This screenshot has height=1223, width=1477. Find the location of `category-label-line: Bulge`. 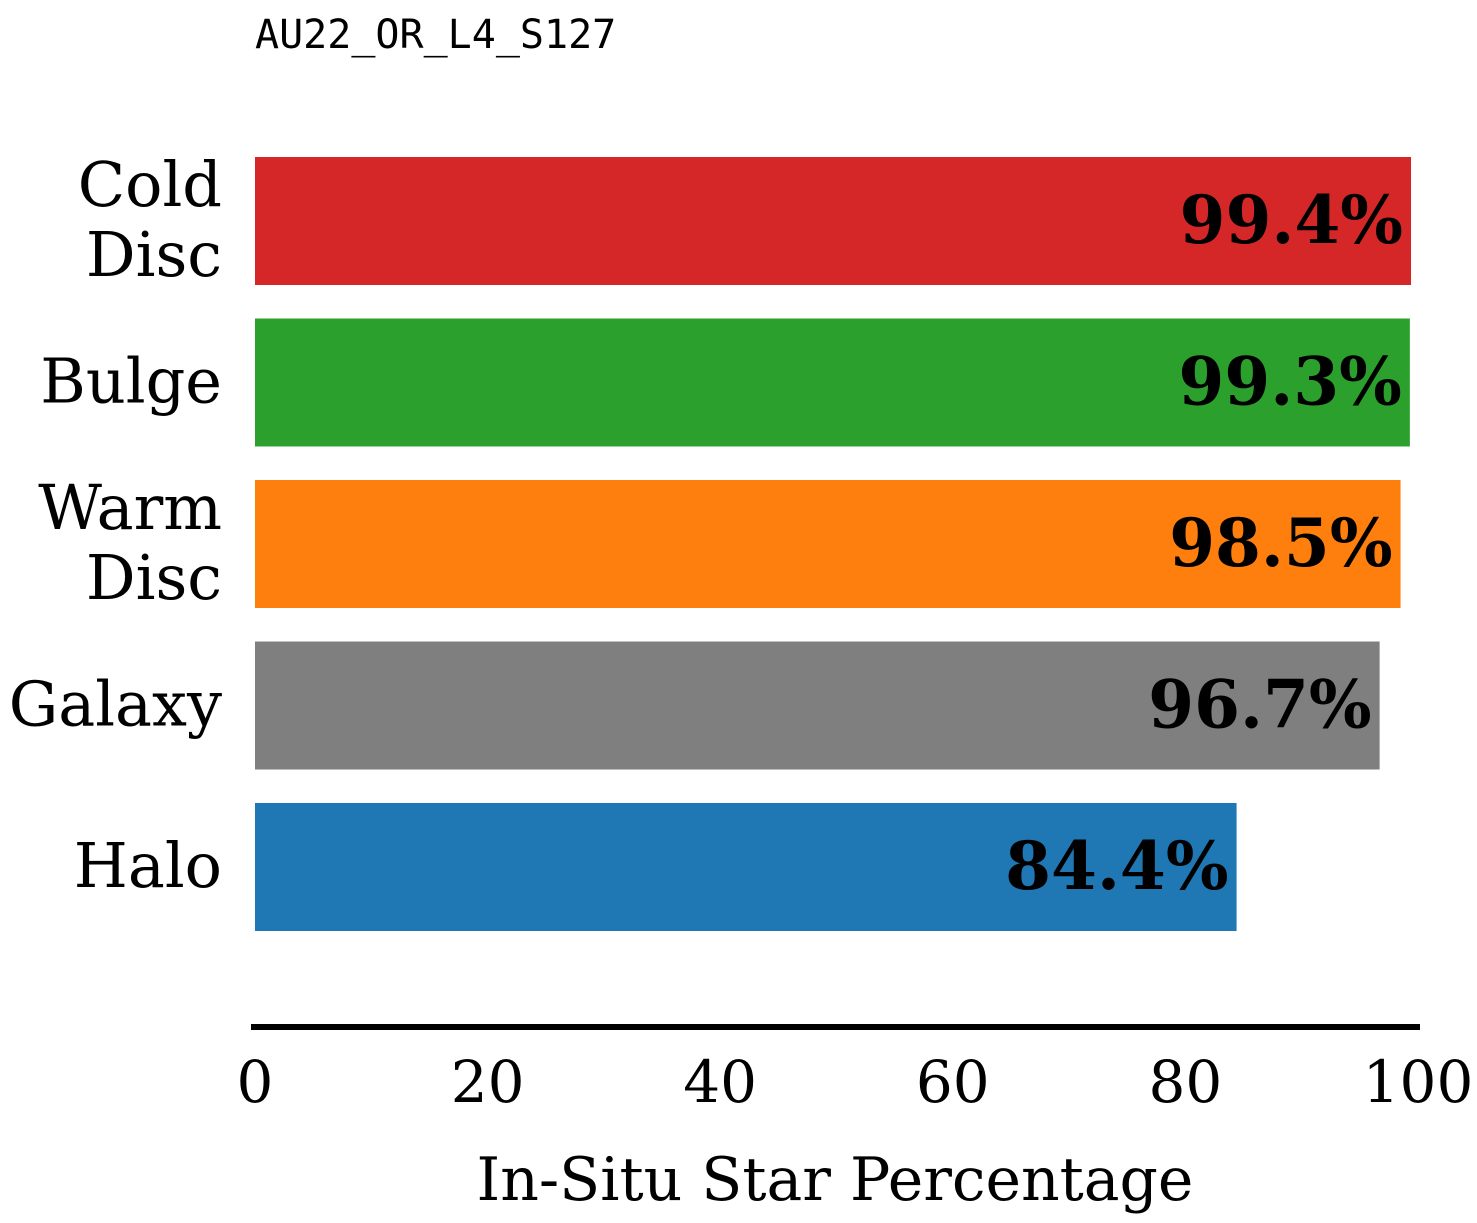

category-label-line: Bulge is located at coordinates (131, 381).